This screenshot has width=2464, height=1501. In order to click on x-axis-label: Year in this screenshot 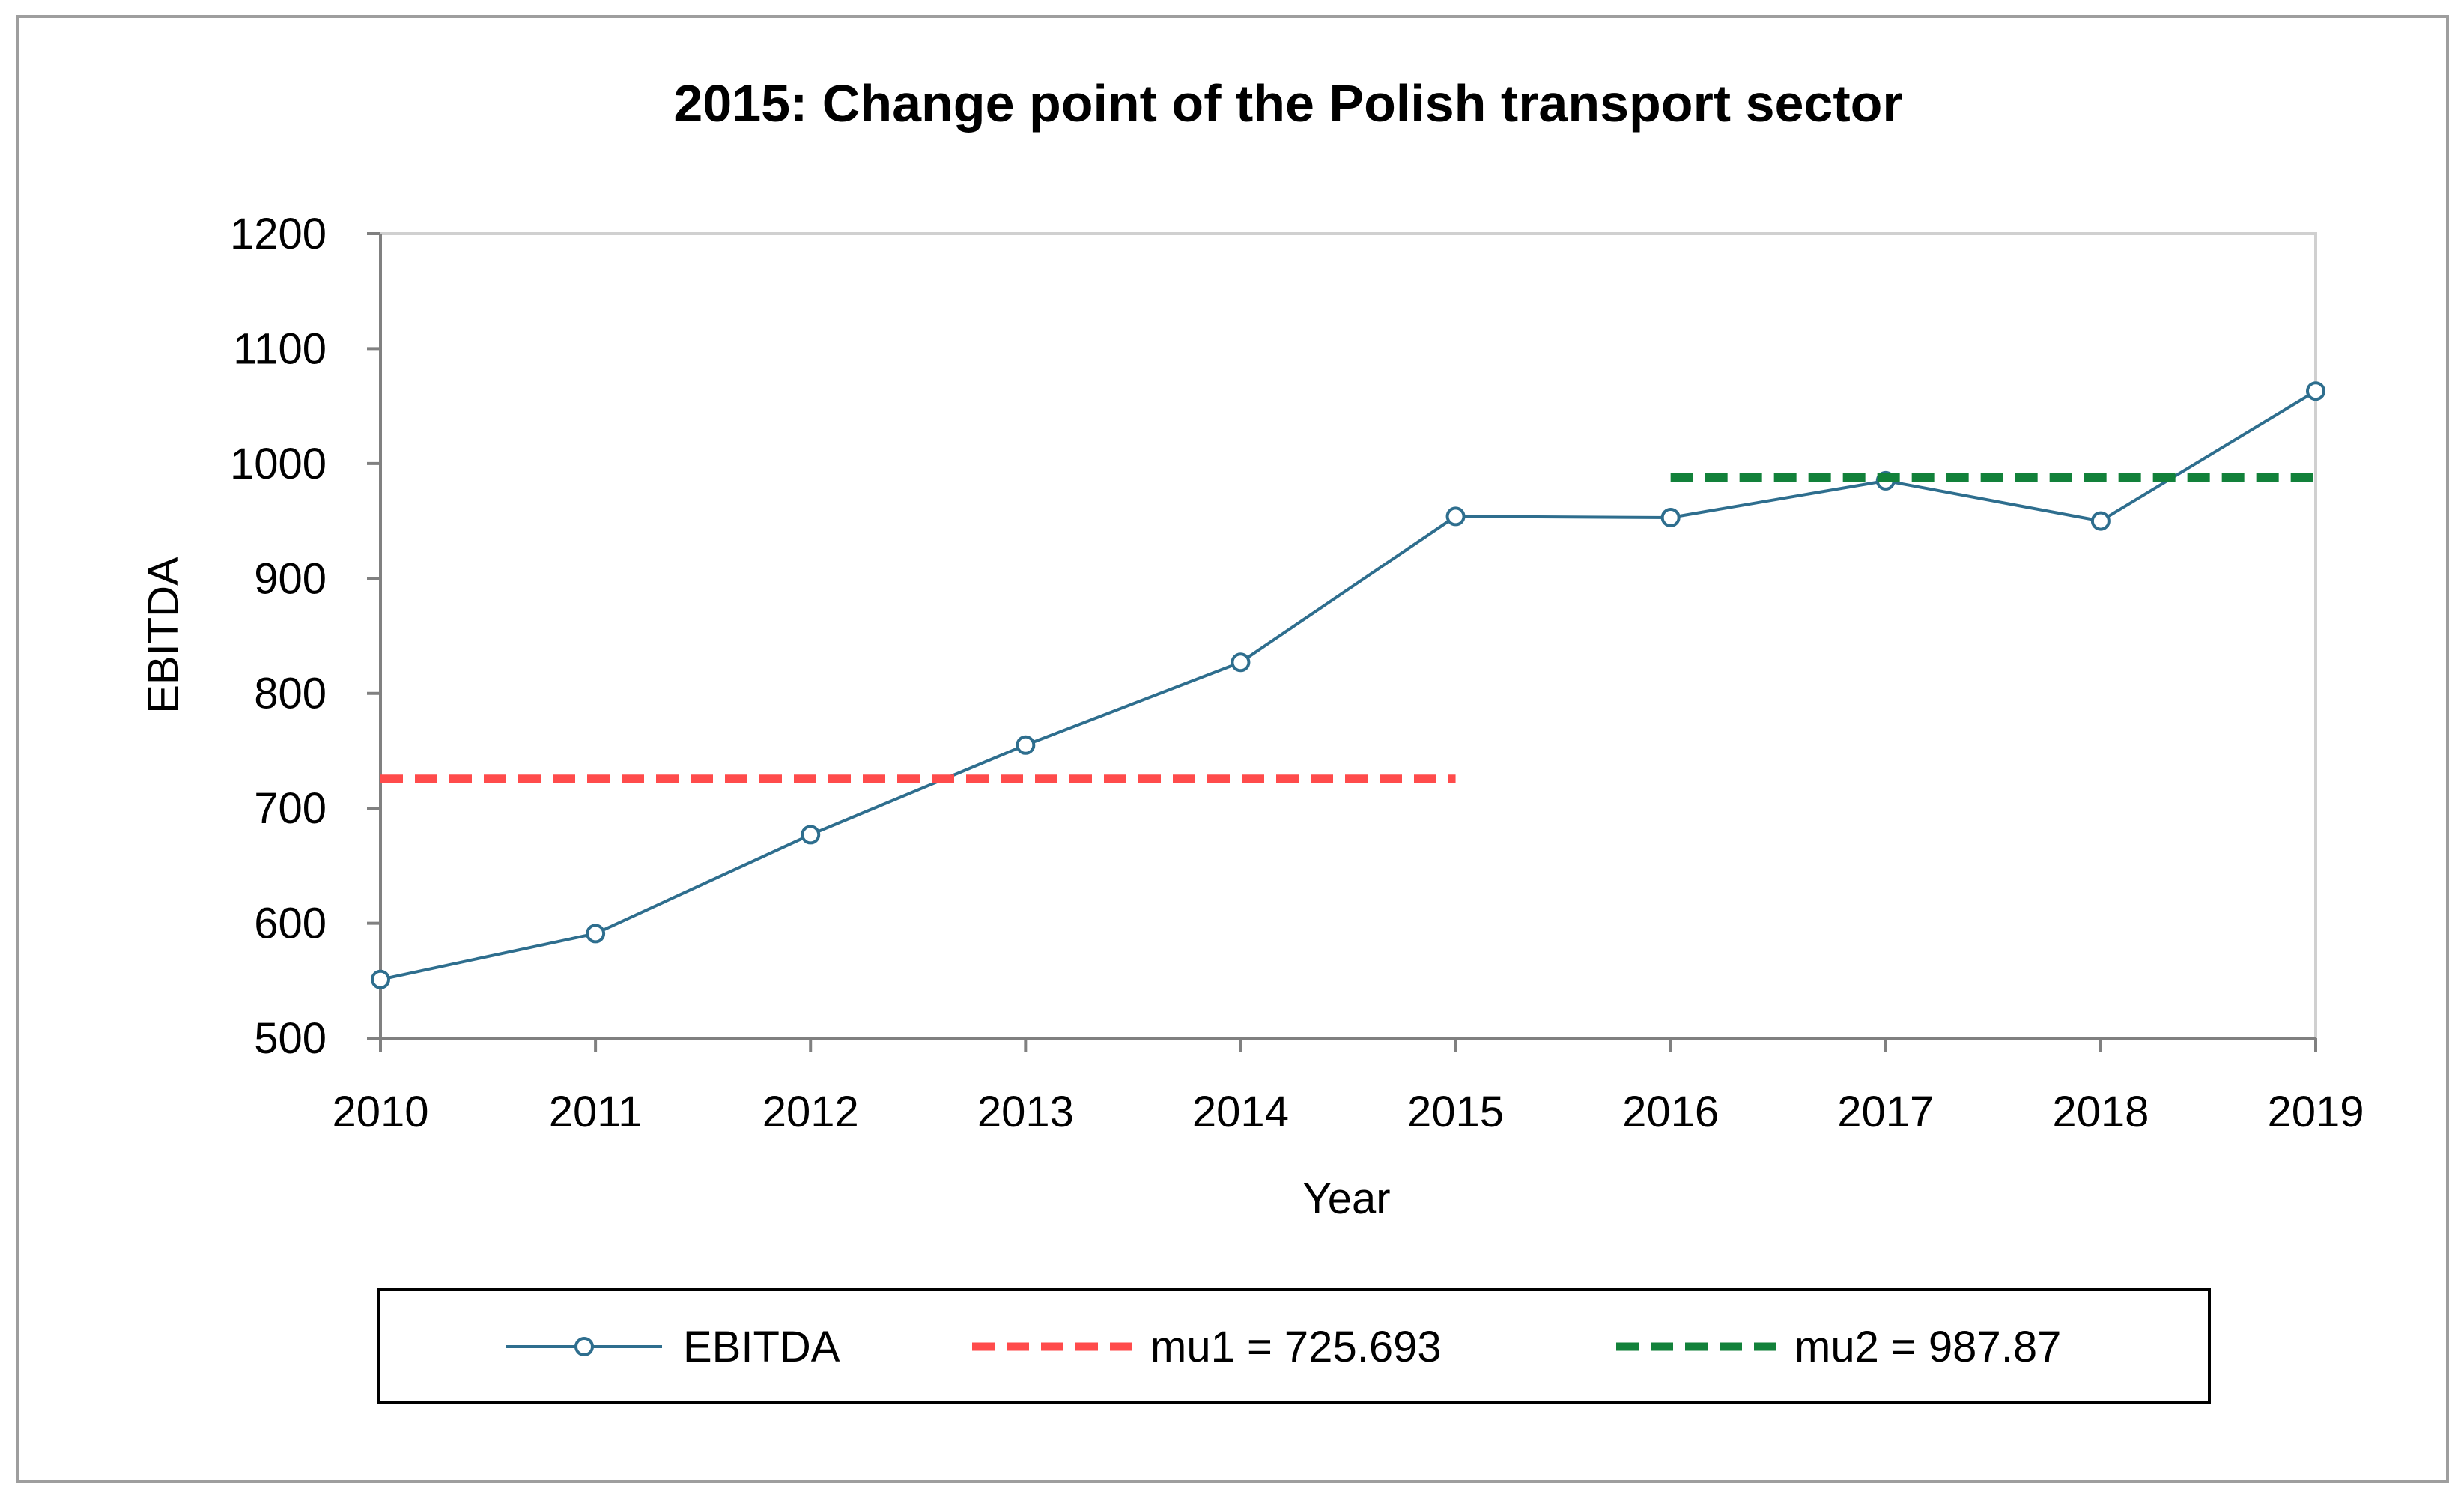, I will do `click(1346, 1198)`.